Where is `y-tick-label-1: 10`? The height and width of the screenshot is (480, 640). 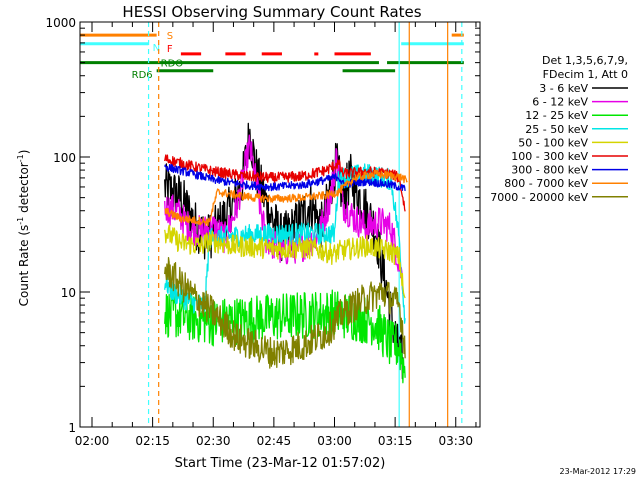
y-tick-label-1: 10 is located at coordinates (68, 293).